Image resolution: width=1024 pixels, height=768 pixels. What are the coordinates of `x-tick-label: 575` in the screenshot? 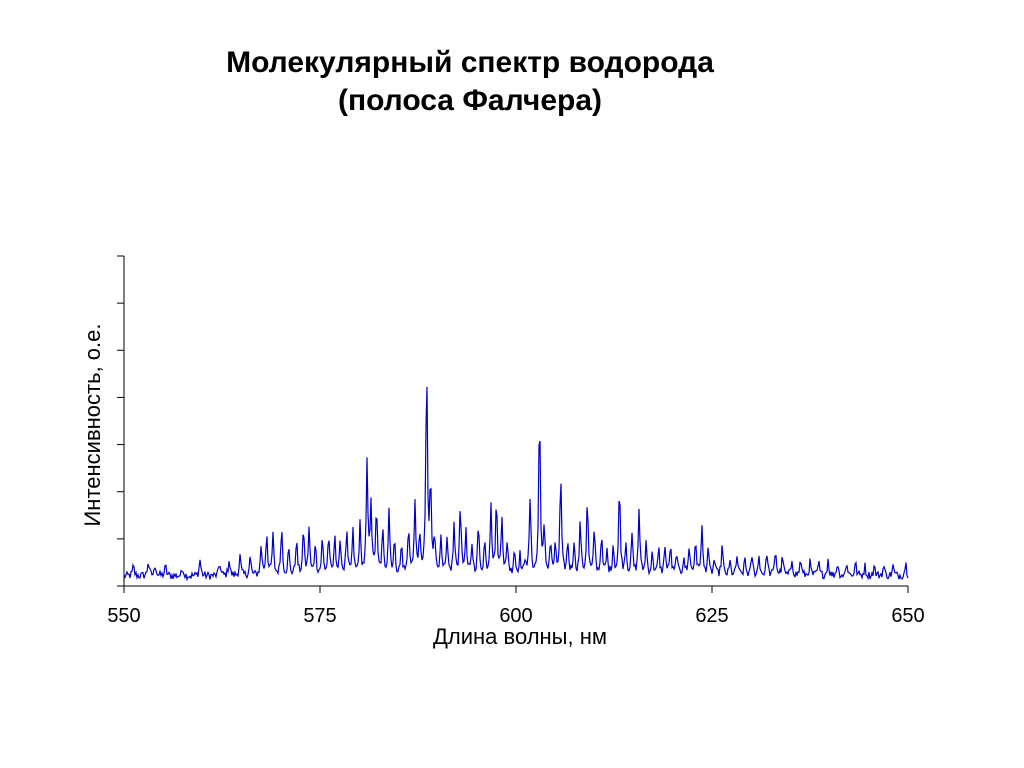 It's located at (319, 616).